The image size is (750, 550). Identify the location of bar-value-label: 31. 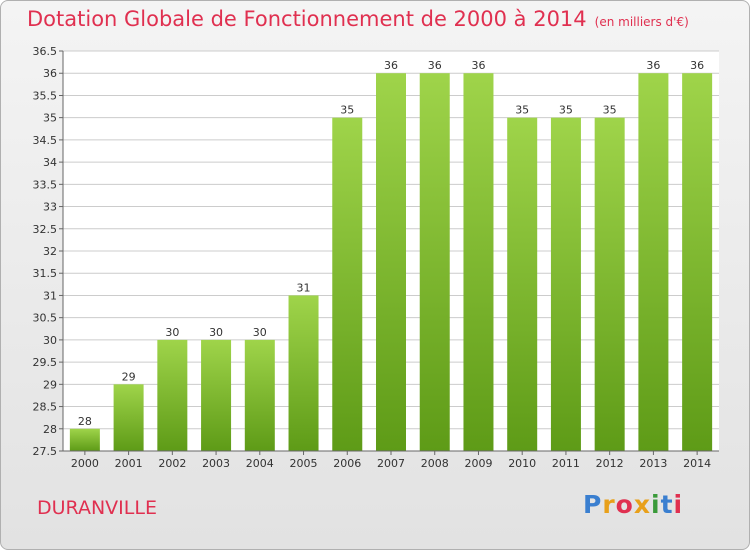
(304, 287).